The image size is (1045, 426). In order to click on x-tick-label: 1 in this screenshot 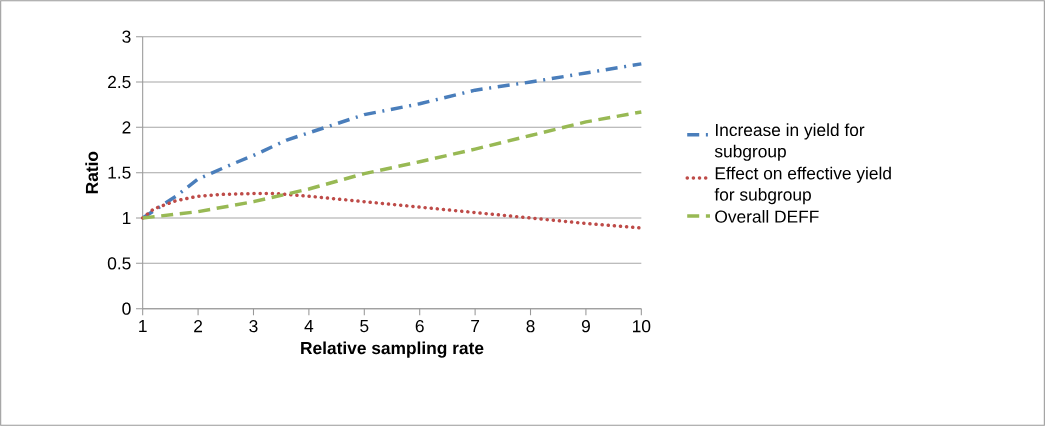, I will do `click(143, 326)`.